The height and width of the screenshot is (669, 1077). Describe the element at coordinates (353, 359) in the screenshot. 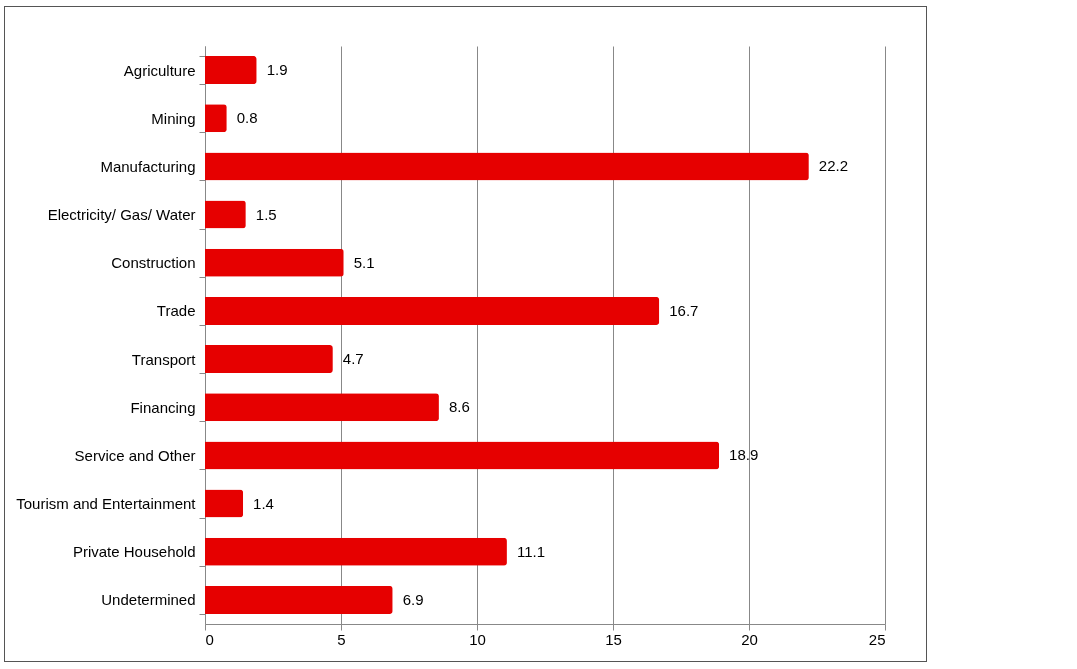

I see `data-label: 4.7` at that location.